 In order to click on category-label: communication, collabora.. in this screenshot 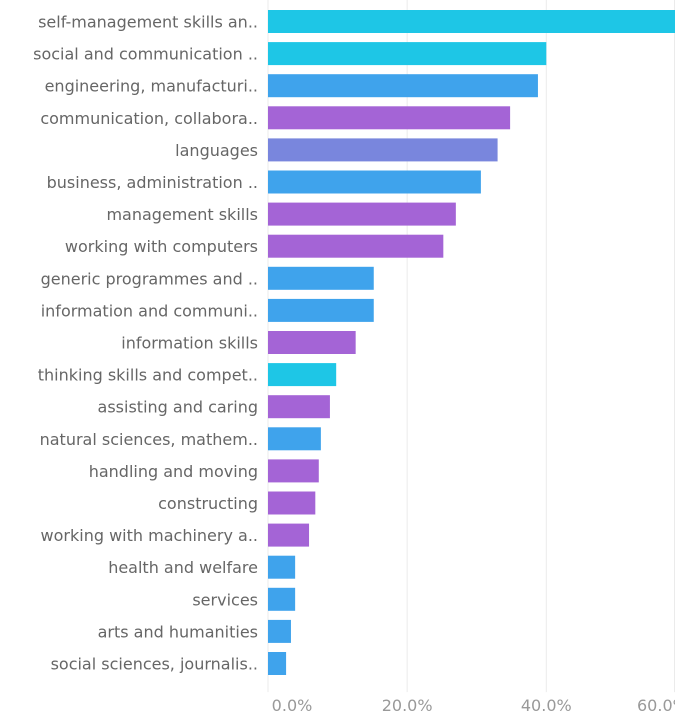, I will do `click(149, 118)`.